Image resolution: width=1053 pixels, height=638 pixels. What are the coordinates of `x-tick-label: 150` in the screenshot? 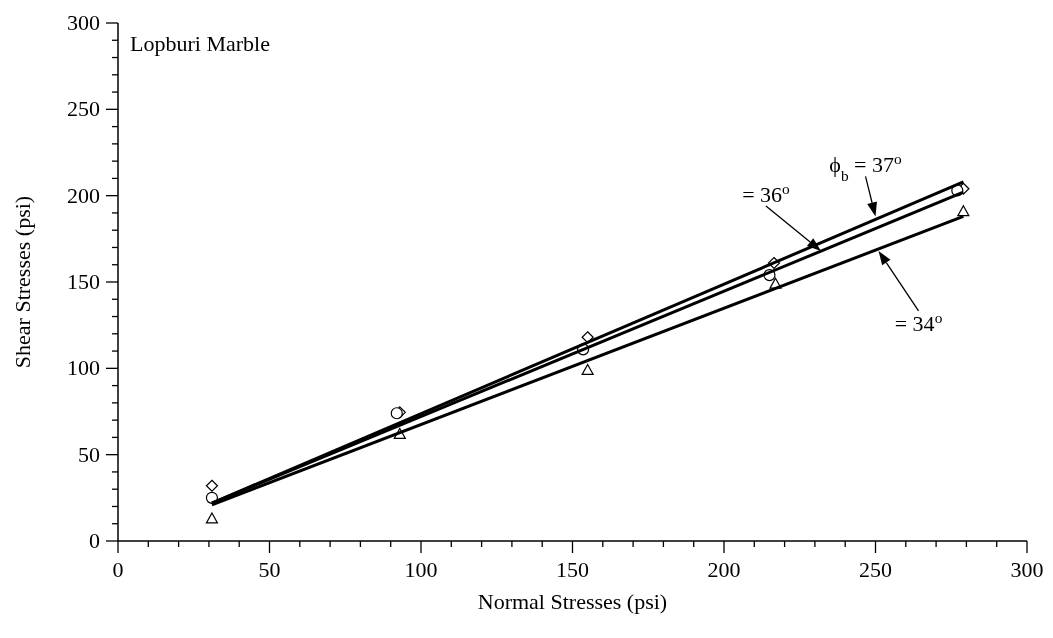 It's located at (572, 569).